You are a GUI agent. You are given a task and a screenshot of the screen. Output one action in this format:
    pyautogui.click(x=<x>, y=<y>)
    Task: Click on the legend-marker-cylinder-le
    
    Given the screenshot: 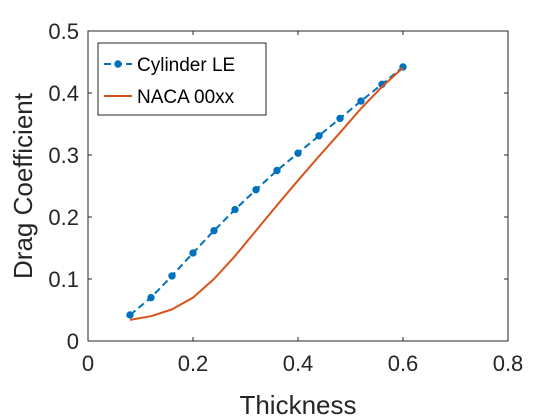 What is the action you would take?
    pyautogui.click(x=118, y=64)
    